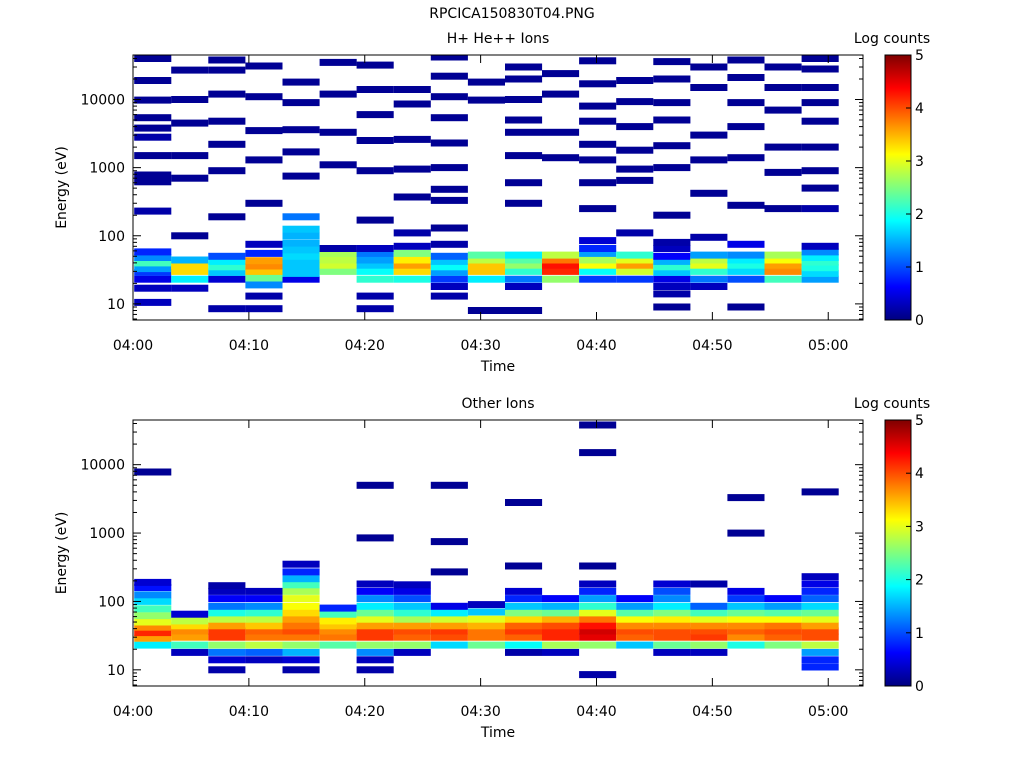 Image resolution: width=1024 pixels, height=768 pixels. I want to click on panel-title: Other Ions, so click(497, 404).